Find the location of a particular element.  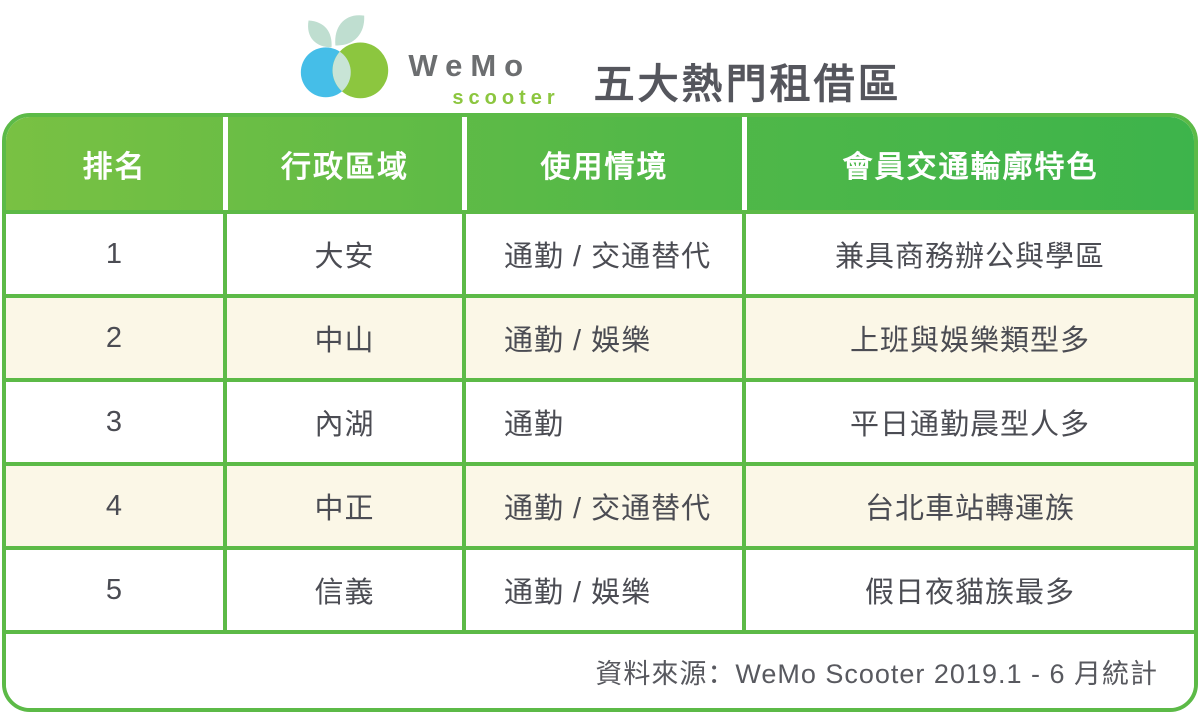

column-header-rank: 排名 is located at coordinates (114, 167).